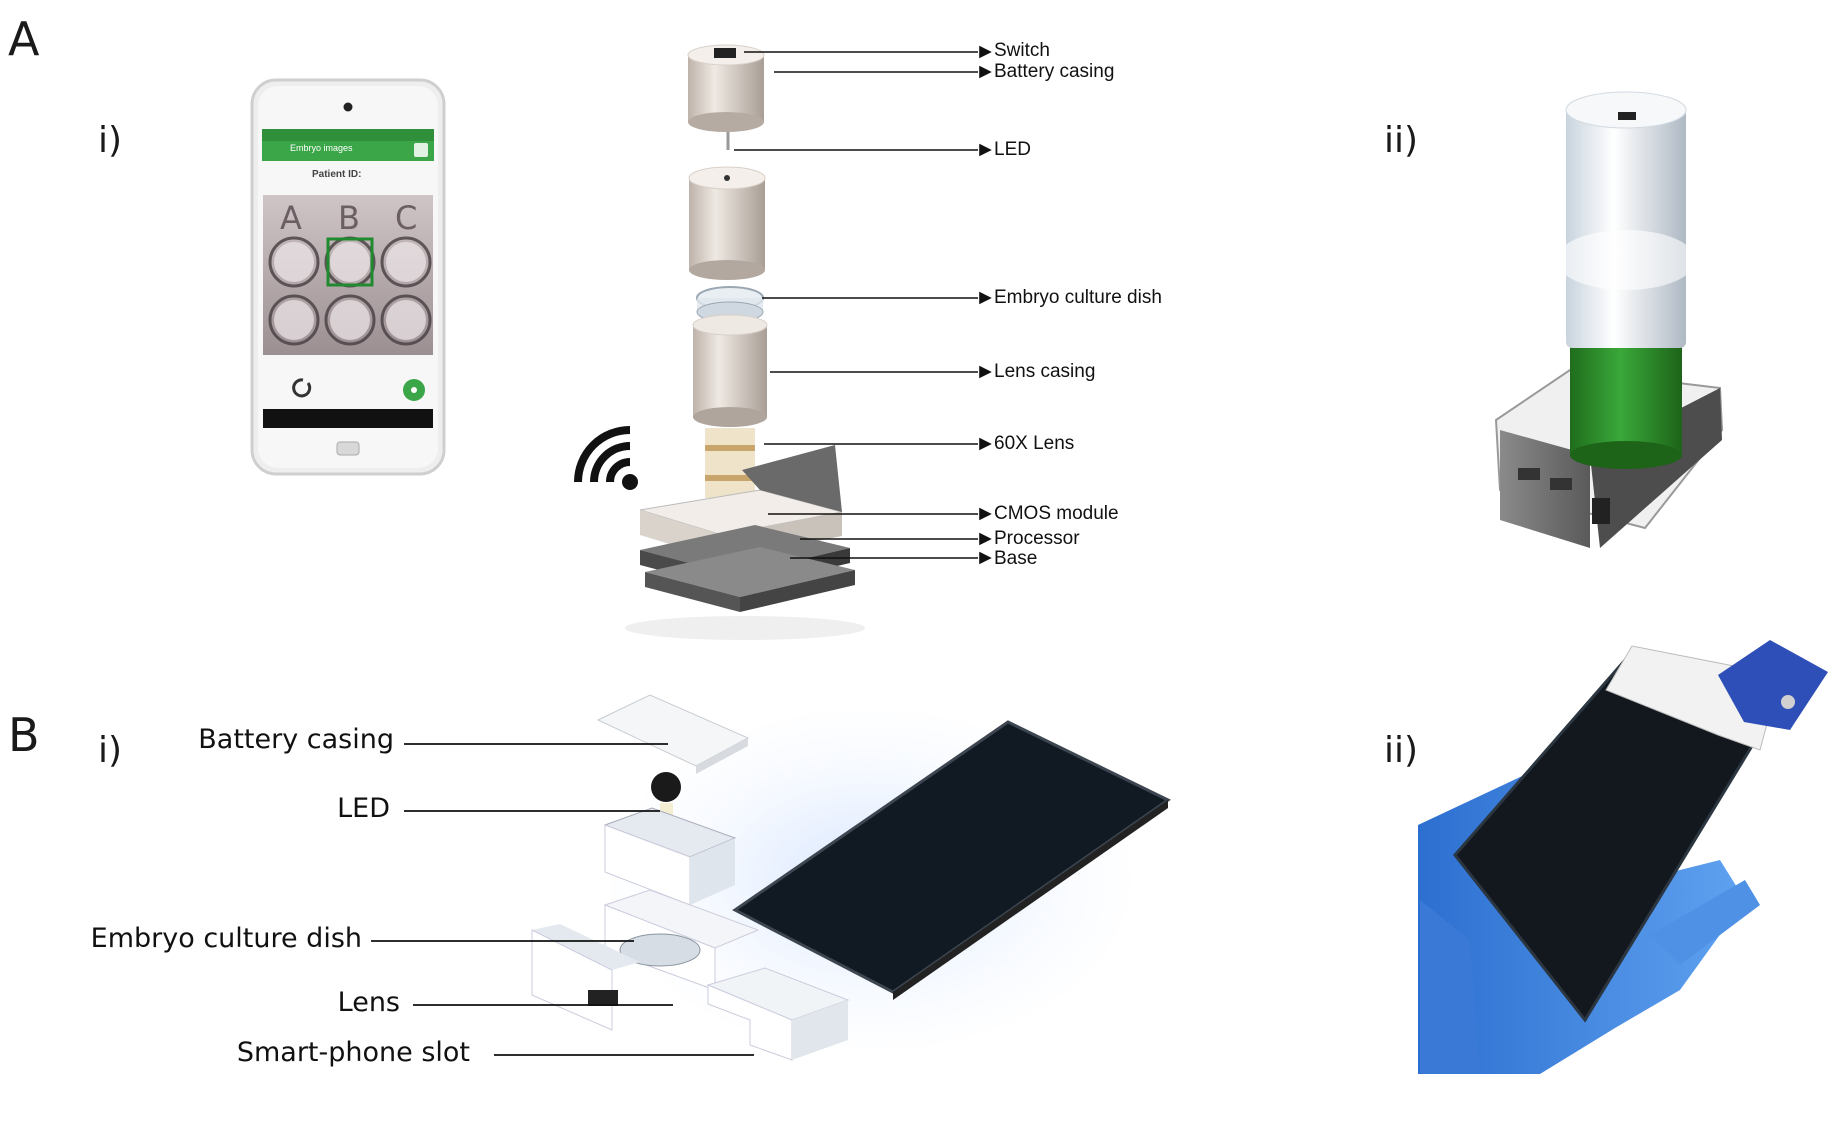 The image size is (1836, 1131). Describe the element at coordinates (562, 899) in the screenshot. I see `leader-lines-b` at that location.